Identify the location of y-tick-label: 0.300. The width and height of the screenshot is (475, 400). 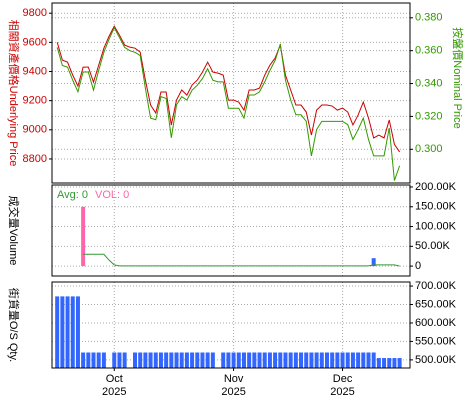
(429, 149).